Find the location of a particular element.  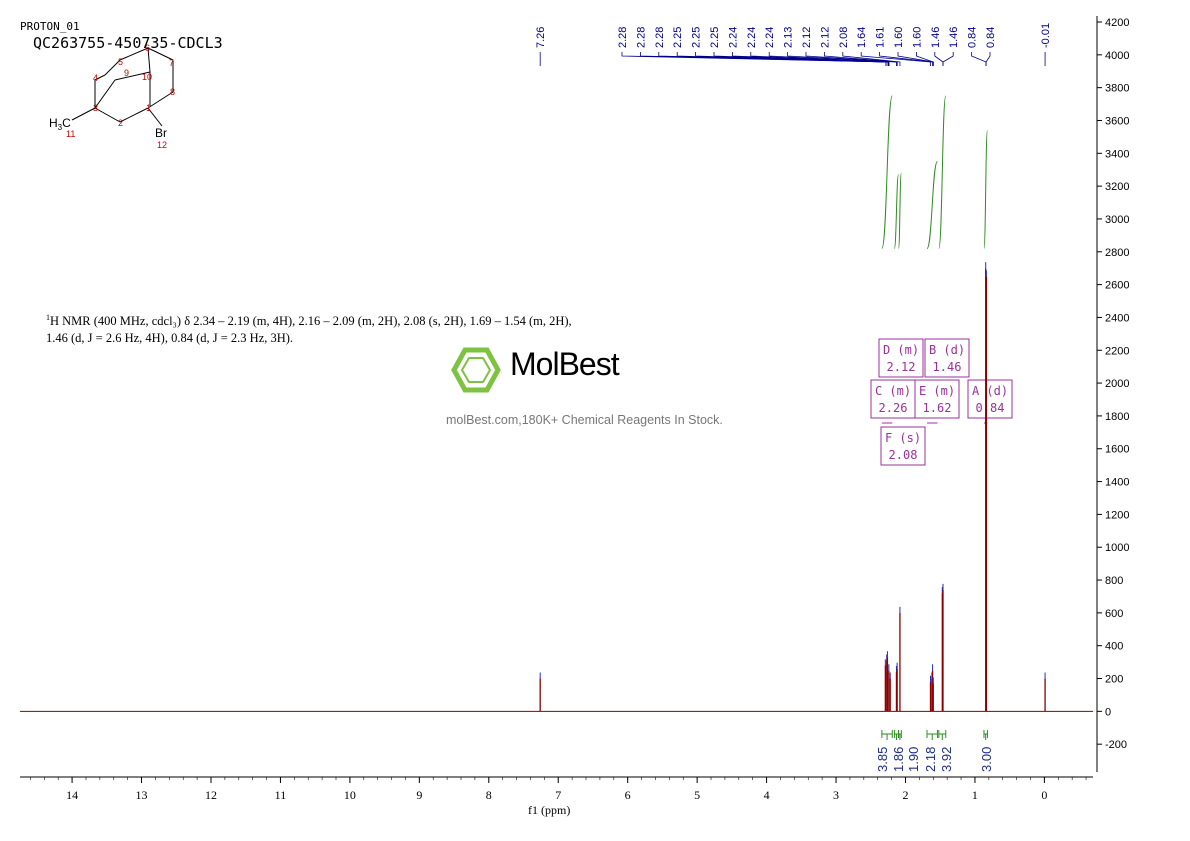

multiplet-shift: 2.08 is located at coordinates (903, 455).